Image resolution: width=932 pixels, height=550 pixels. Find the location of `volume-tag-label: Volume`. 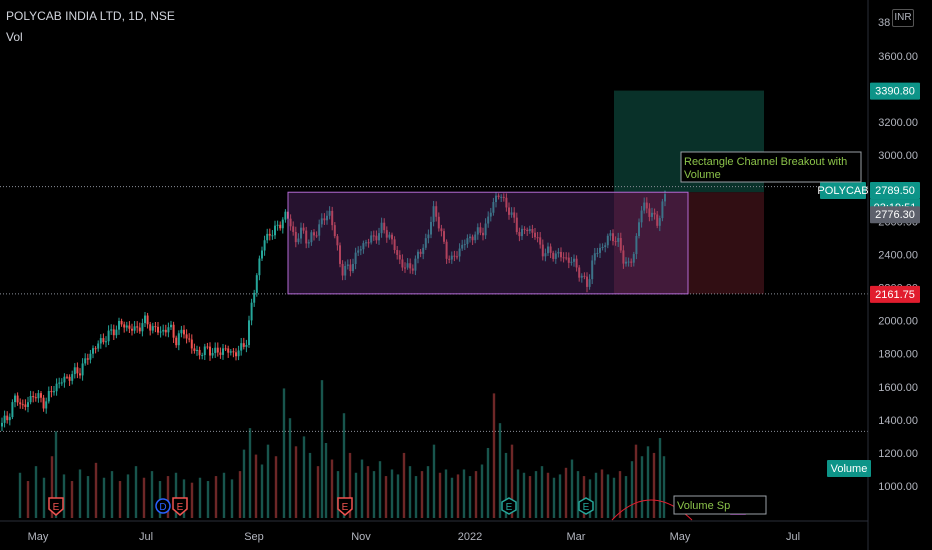

volume-tag-label: Volume is located at coordinates (849, 469).